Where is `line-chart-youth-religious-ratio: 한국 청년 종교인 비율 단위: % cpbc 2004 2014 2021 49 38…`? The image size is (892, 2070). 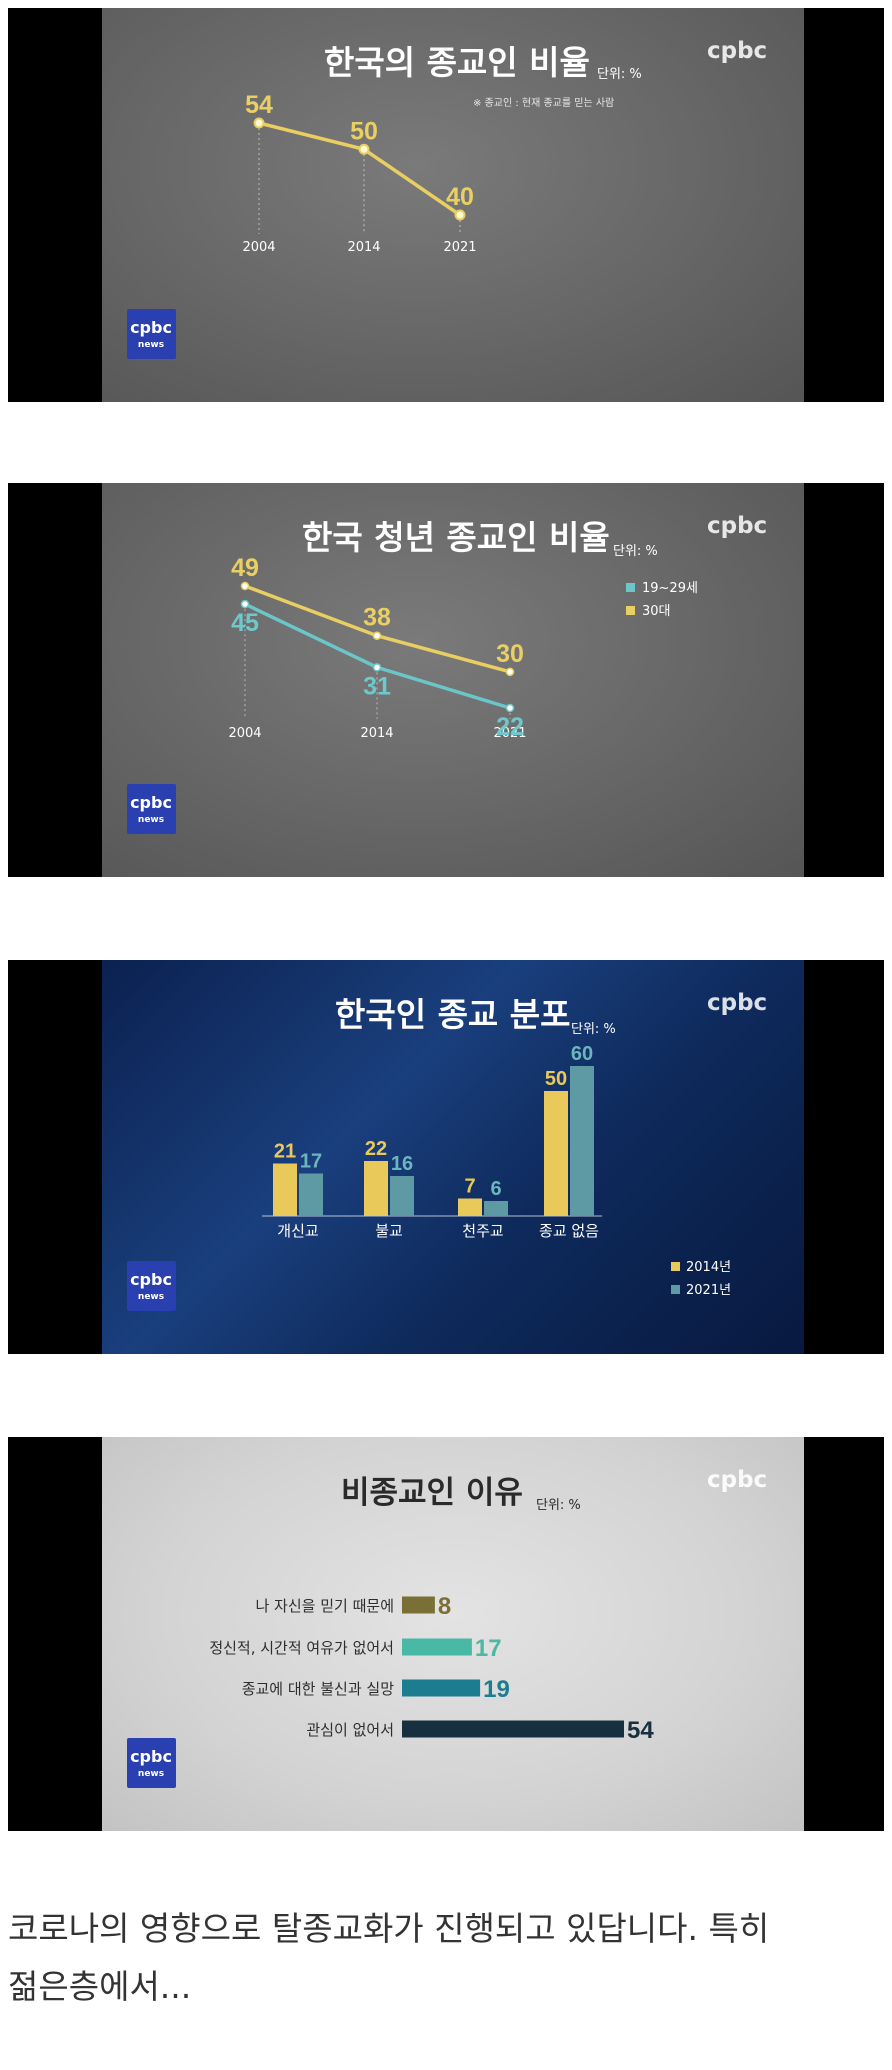
line-chart-youth-religious-ratio: 한국 청년 종교인 비율 단위: % cpbc 2004 2014 2021 49 38… is located at coordinates (447, 673).